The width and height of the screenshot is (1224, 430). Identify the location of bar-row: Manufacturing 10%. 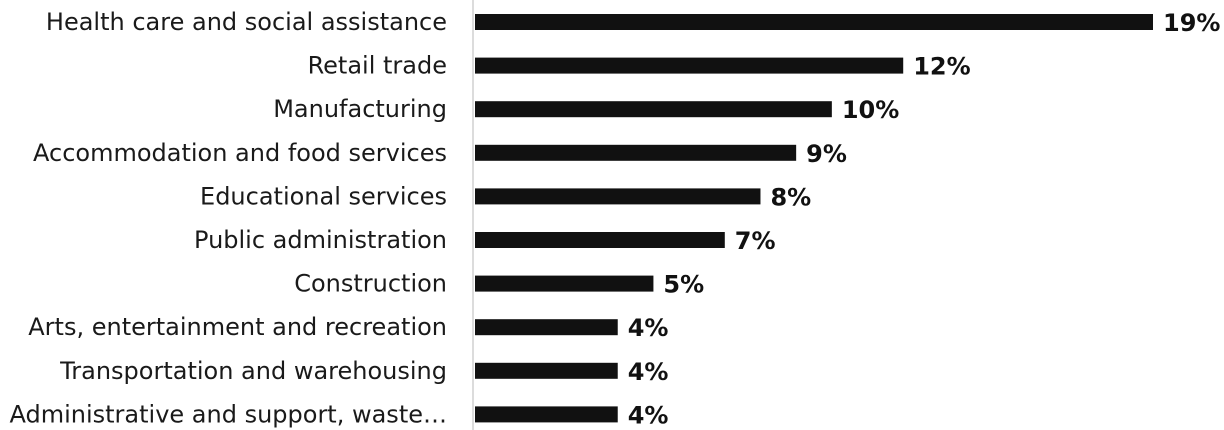
(586, 109).